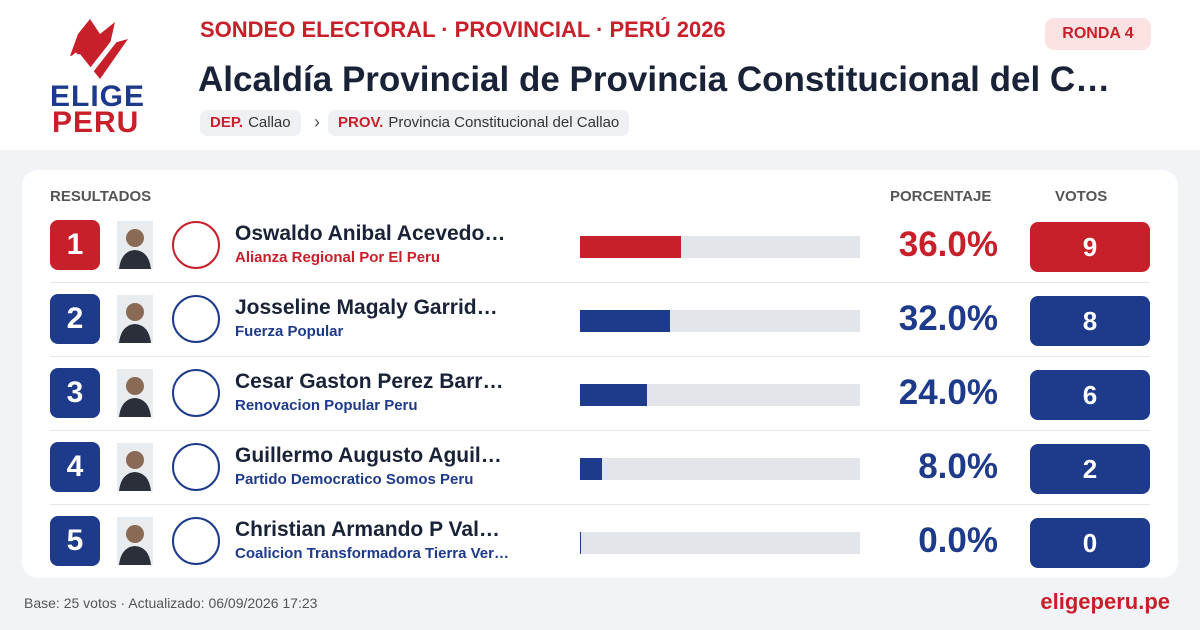 Image resolution: width=1200 pixels, height=630 pixels. Describe the element at coordinates (317, 122) in the screenshot. I see `chevron: ›` at that location.